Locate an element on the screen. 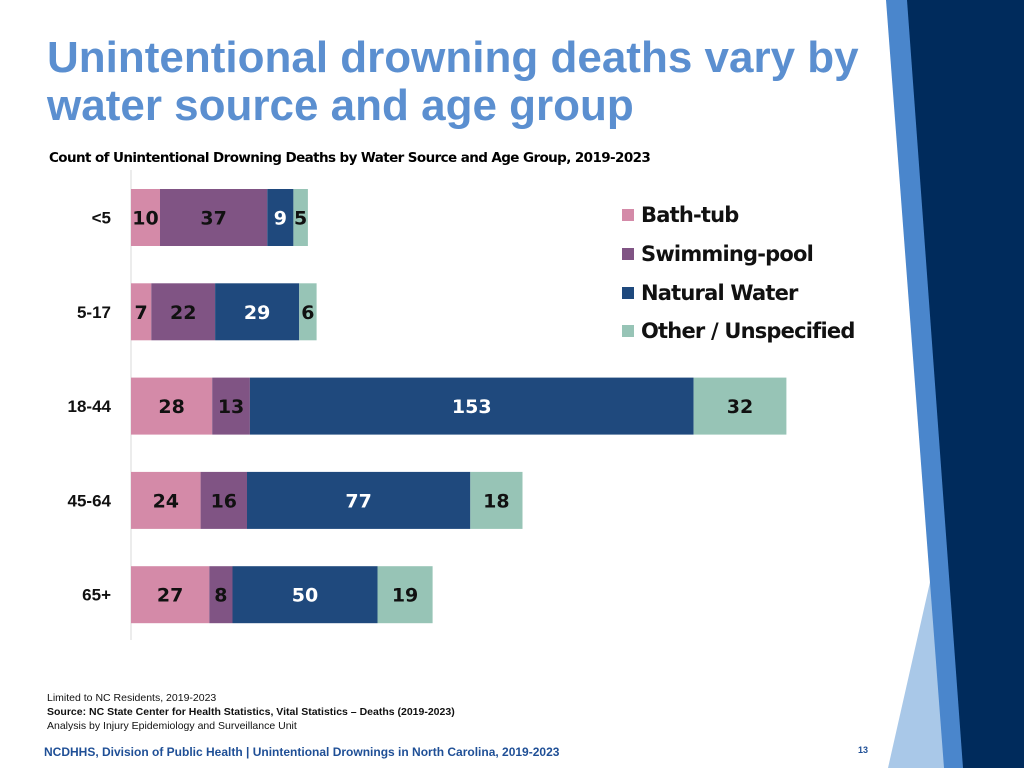 The width and height of the screenshot is (1024, 768). data-label-swimming-pool-65: 8 is located at coordinates (220, 596).